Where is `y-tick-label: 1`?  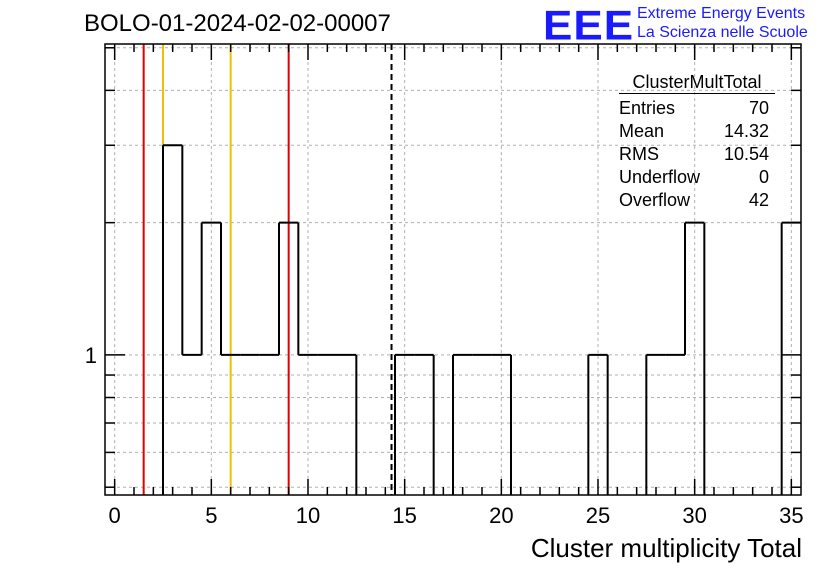
y-tick-label: 1 is located at coordinates (91, 355).